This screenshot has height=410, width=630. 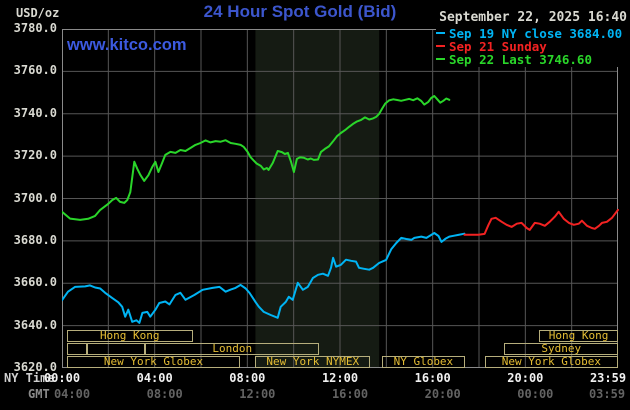 What do you see at coordinates (525, 378) in the screenshot?
I see `ny-time-tick: 20:00` at bounding box center [525, 378].